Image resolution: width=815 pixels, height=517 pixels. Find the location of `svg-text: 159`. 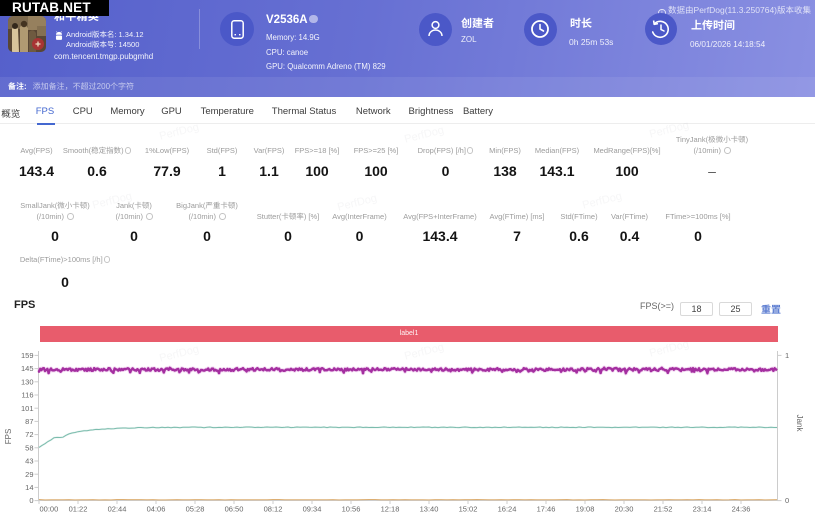

svg-text: 159 is located at coordinates (27, 355).